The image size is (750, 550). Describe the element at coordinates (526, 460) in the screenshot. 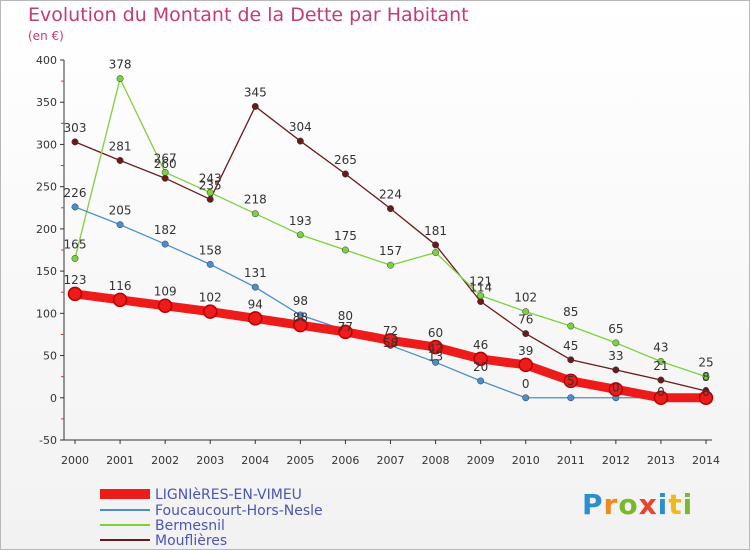

I see `x-tick-label: 2010` at that location.